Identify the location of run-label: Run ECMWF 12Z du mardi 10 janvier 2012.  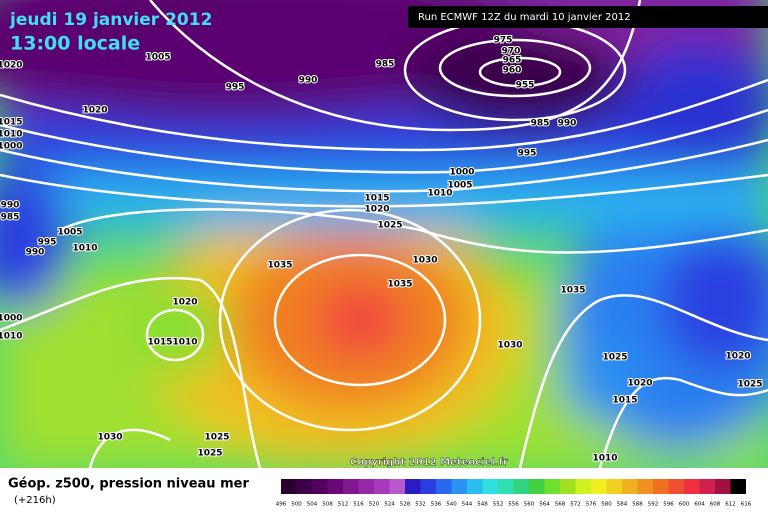
(524, 17).